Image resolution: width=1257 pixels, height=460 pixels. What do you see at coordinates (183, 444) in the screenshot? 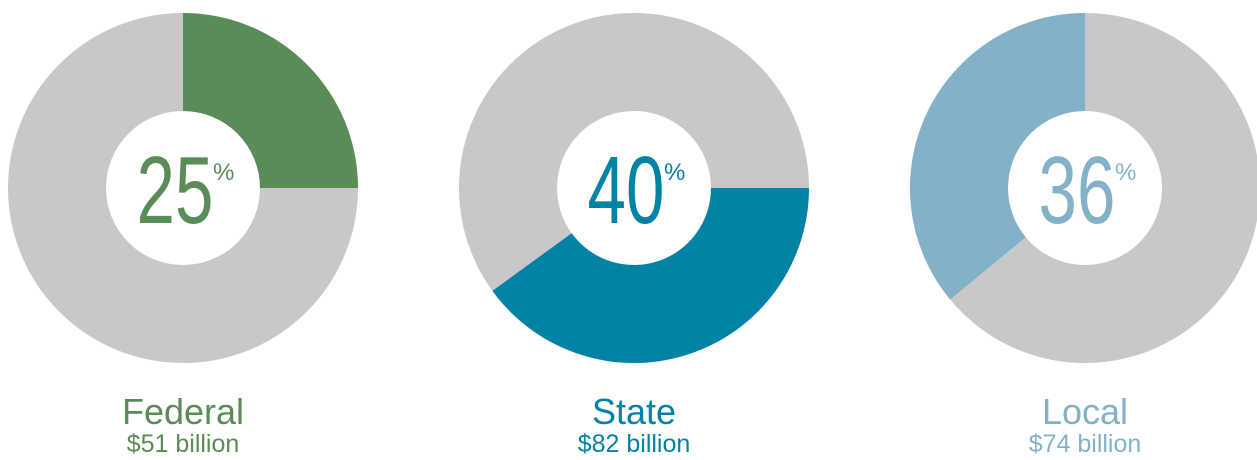
I see `donut-amount: $51 billion` at bounding box center [183, 444].